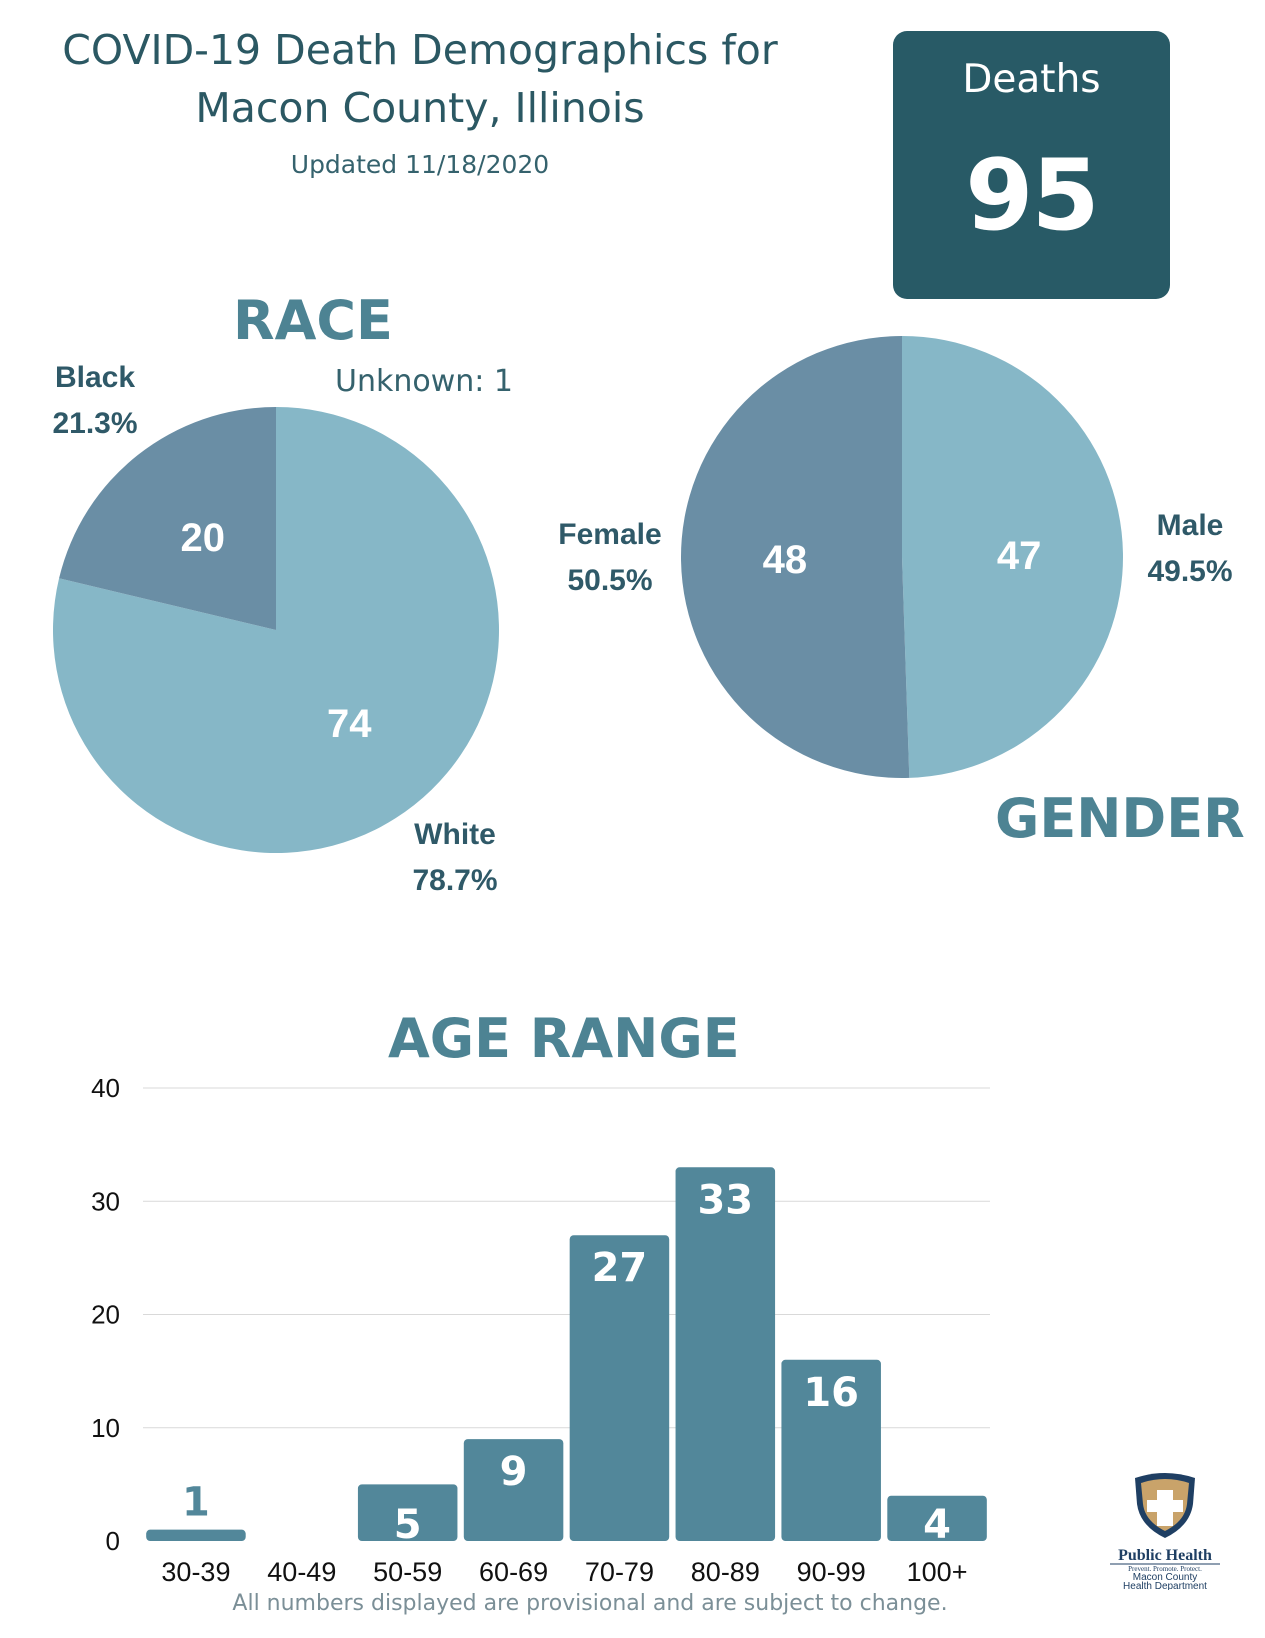 This screenshot has height=1638, width=1265. Describe the element at coordinates (95, 423) in the screenshot. I see `race-black-pct: 21.3%` at that location.